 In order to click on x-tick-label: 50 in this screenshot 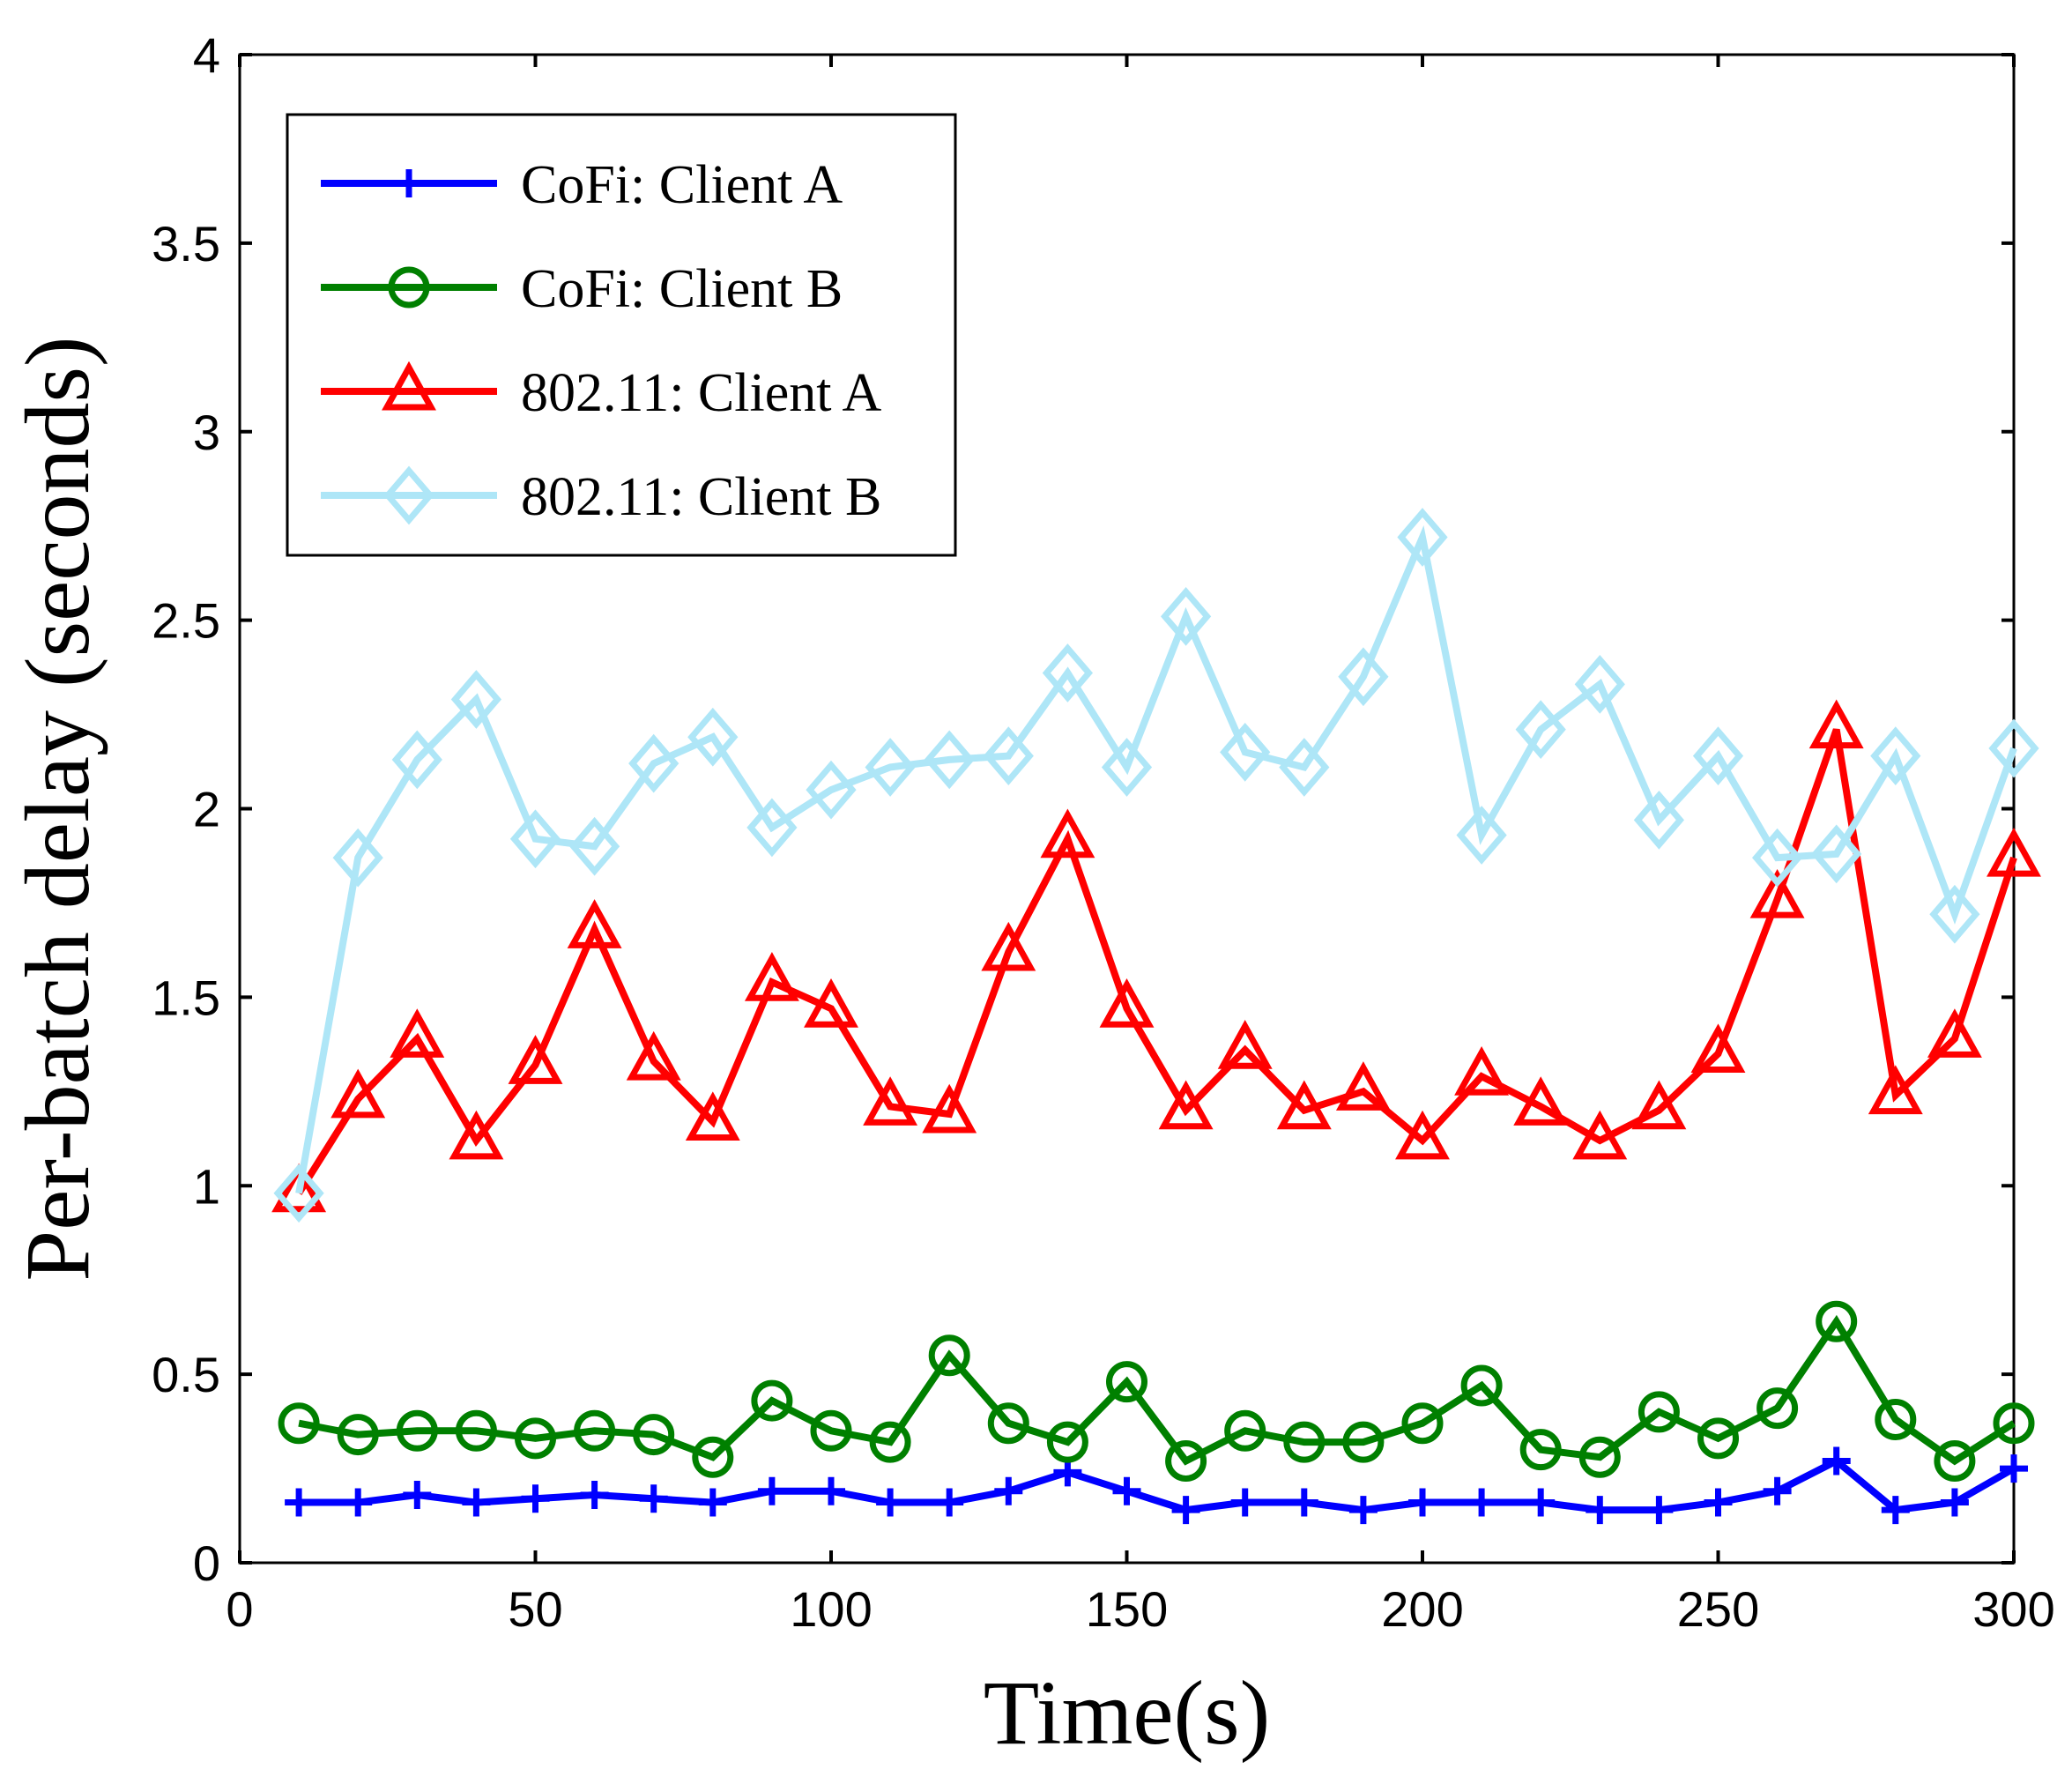, I will do `click(535, 1609)`.